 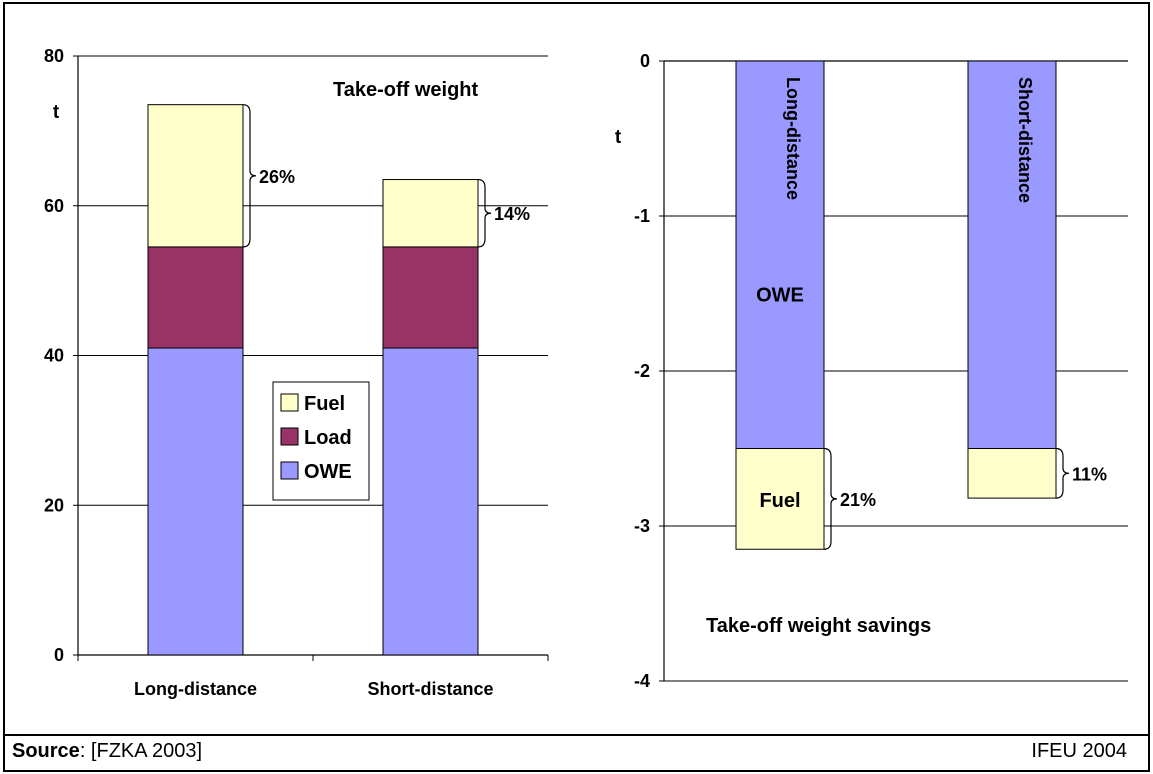 I want to click on legend: Fuel Load OWE, so click(x=321, y=441).